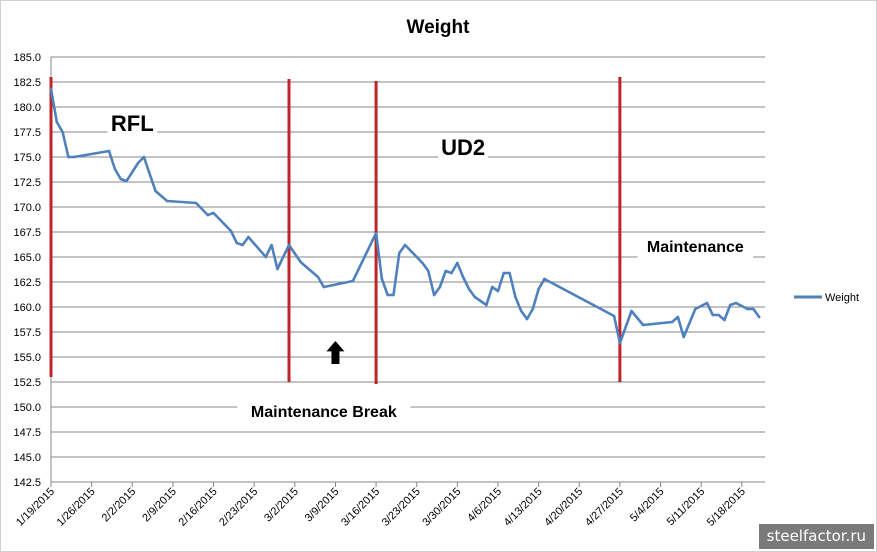  I want to click on up-arrow-icon, so click(335, 352).